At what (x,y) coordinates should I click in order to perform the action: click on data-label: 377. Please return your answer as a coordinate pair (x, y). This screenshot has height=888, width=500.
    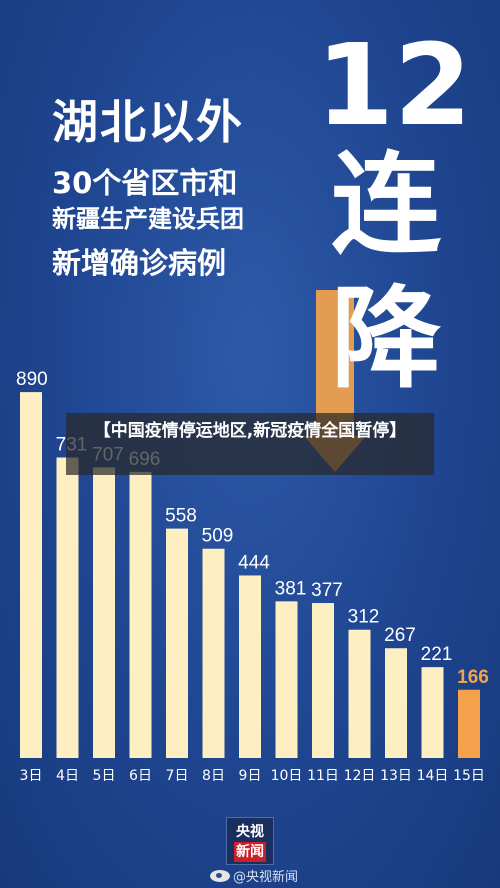
    Looking at the image, I should click on (327, 590).